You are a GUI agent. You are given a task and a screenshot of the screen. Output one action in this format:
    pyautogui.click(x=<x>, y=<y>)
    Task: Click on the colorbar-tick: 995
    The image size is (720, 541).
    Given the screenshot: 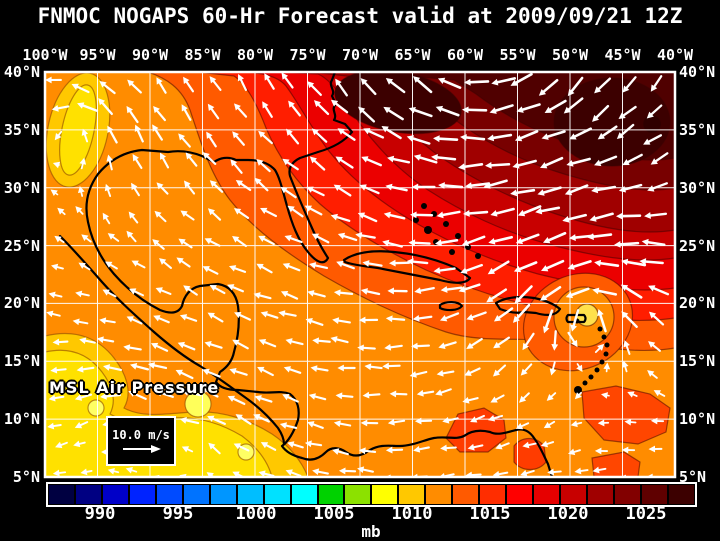 What is the action you would take?
    pyautogui.click(x=178, y=514)
    